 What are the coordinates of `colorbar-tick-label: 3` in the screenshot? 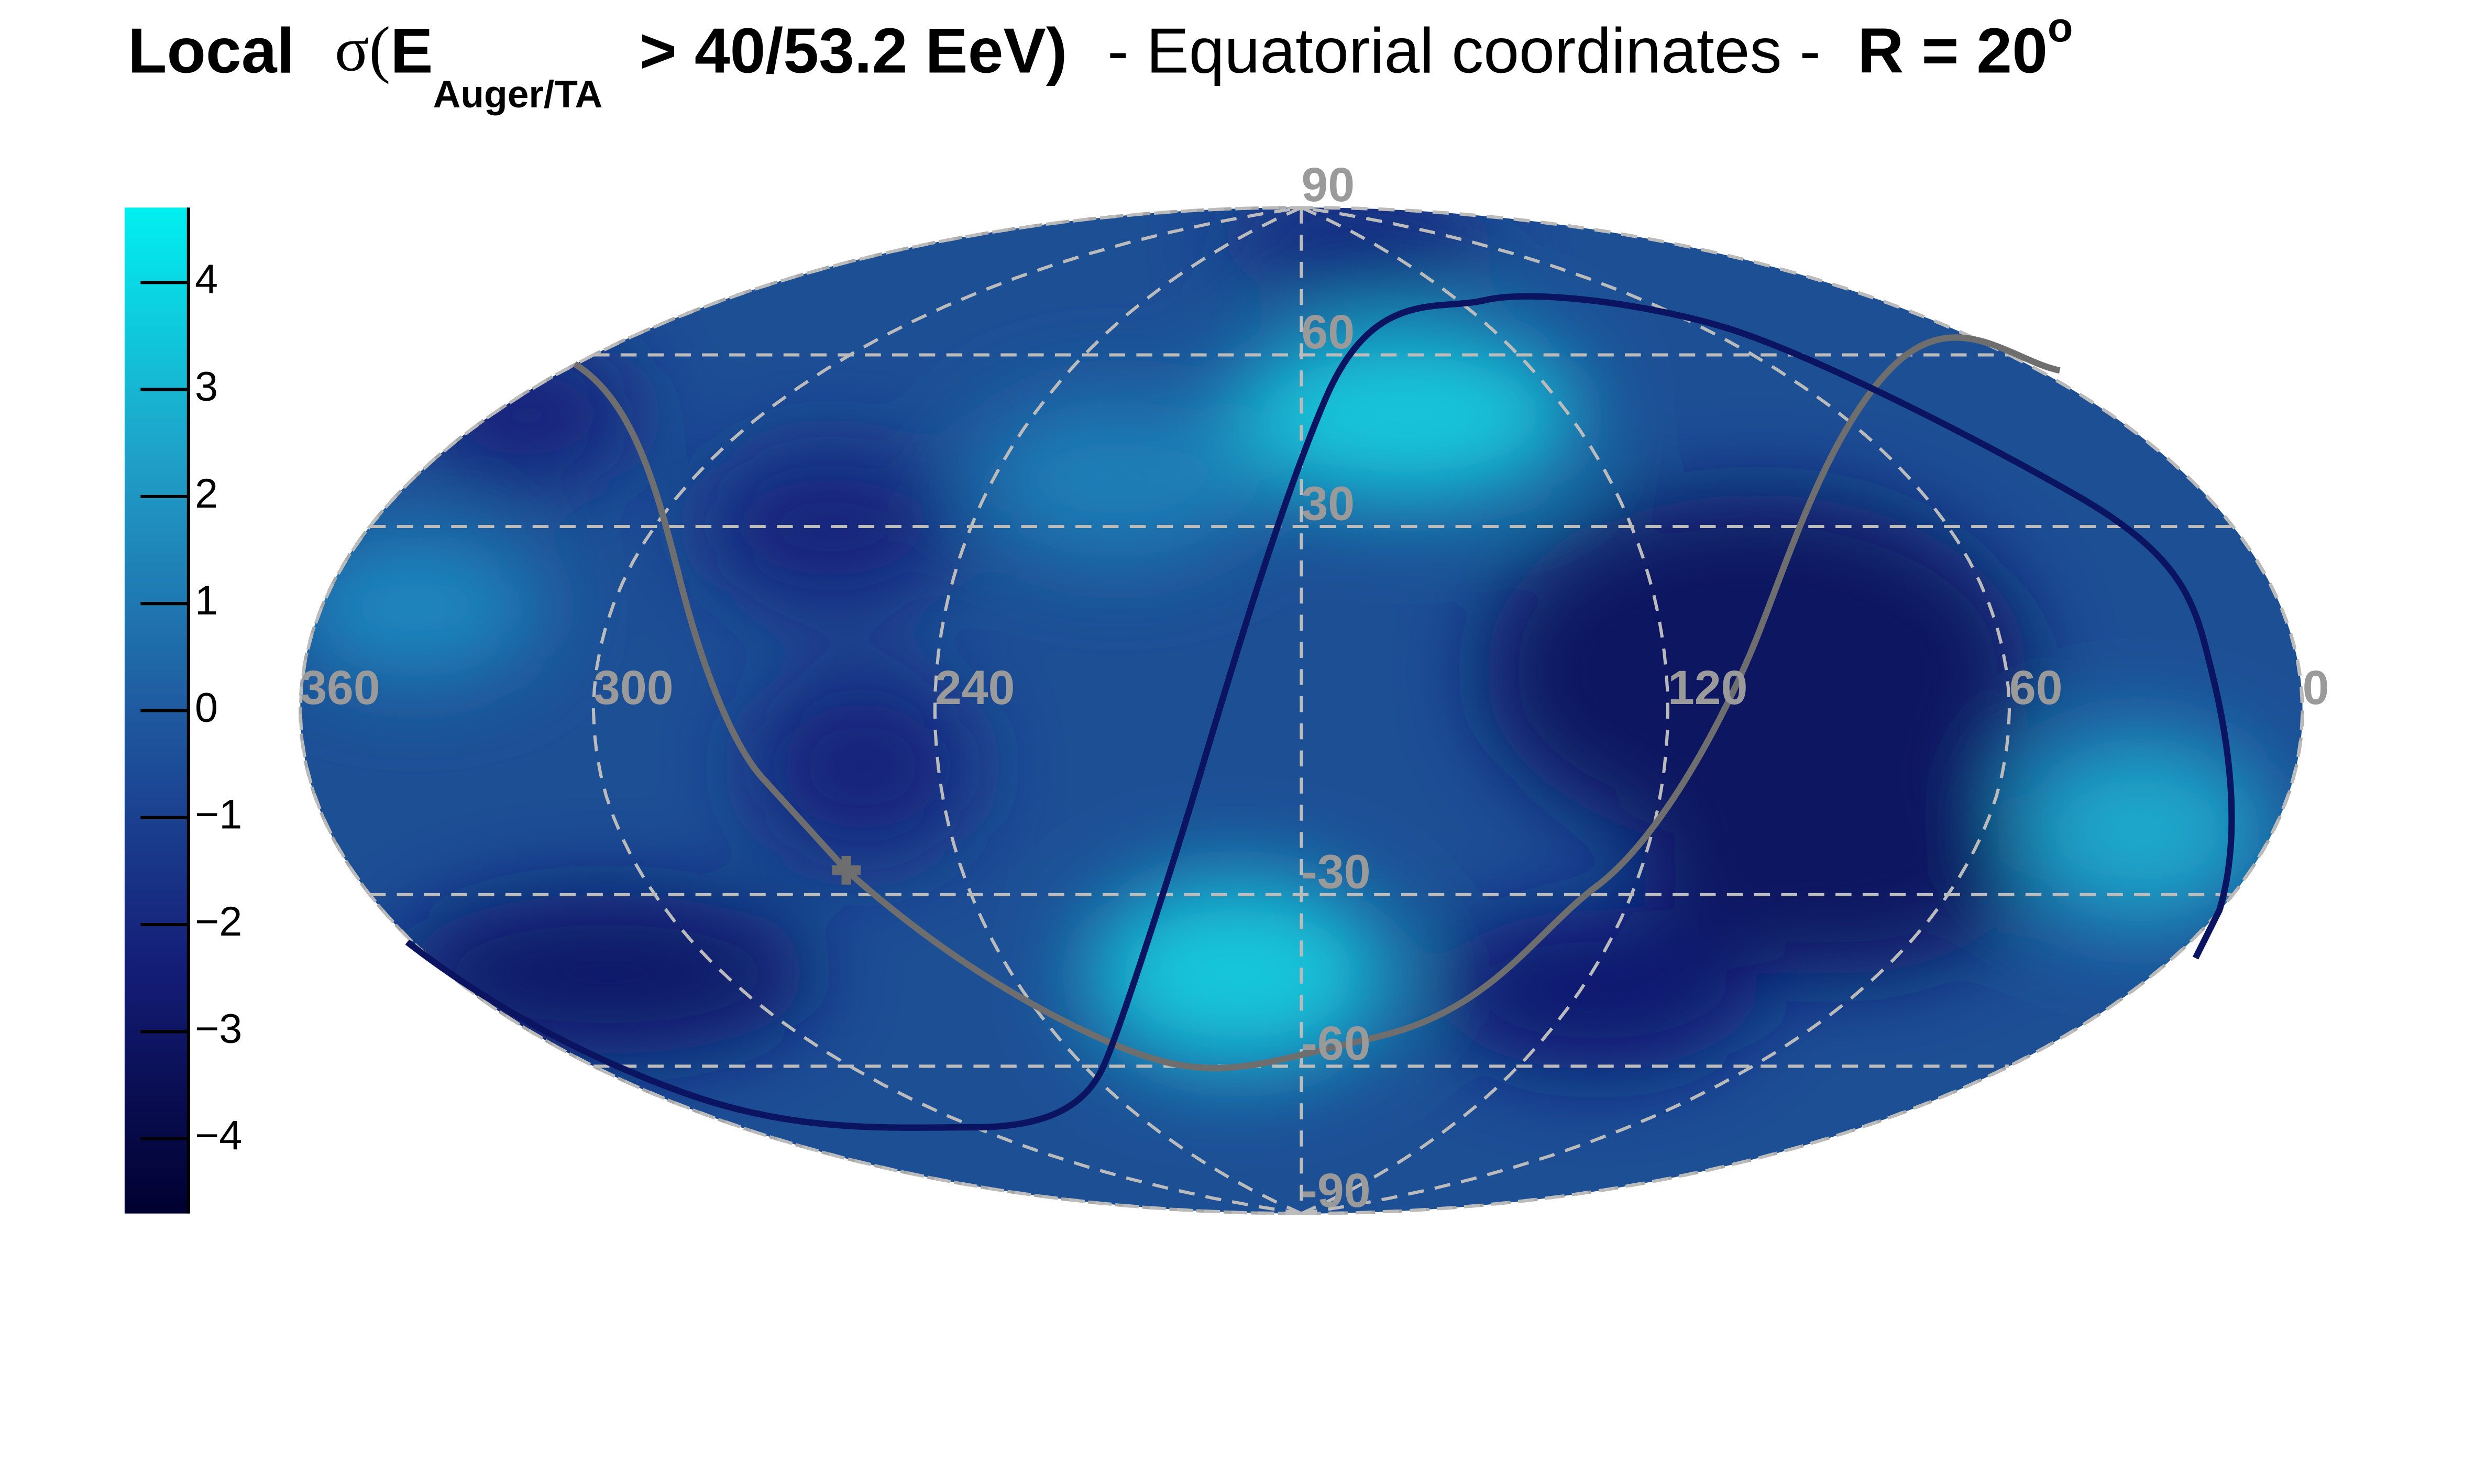 It's located at (207, 386).